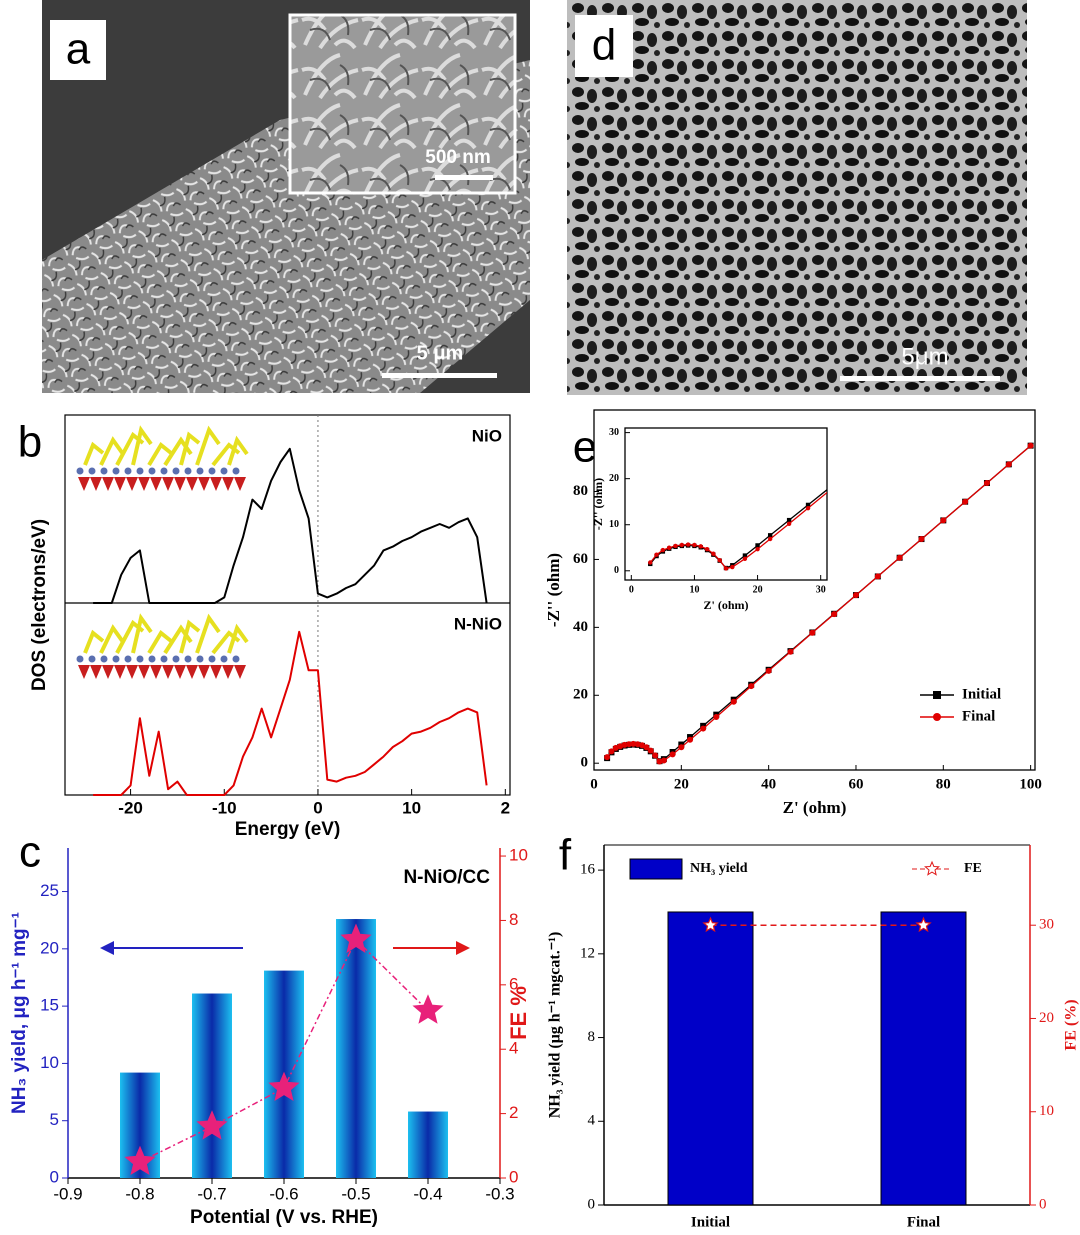 This screenshot has width=1080, height=1235. I want to click on y-tick-label: 12, so click(587, 953).